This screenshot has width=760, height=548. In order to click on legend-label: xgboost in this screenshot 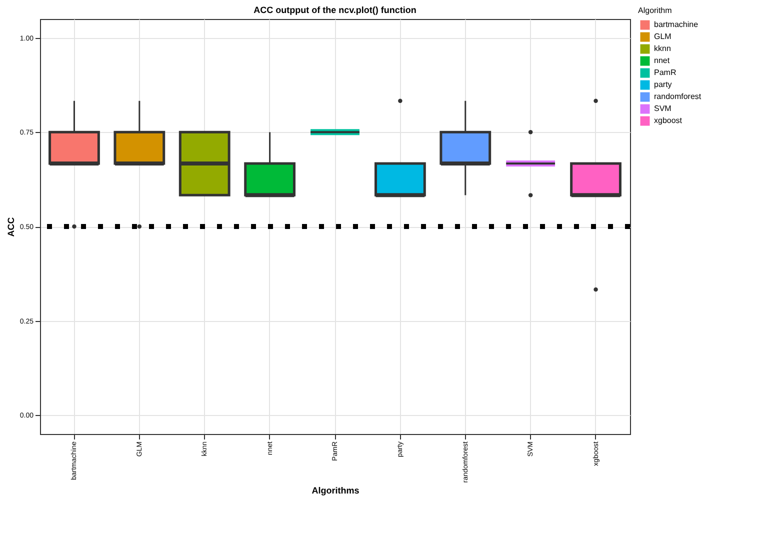, I will do `click(668, 120)`.